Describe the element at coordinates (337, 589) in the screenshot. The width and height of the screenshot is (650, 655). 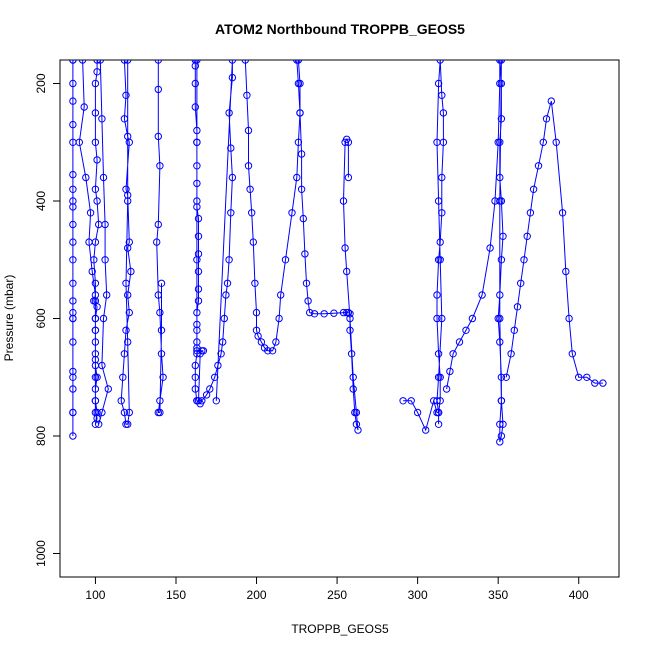
I see `x-axis: 100 150 200 250 300 350 400` at that location.